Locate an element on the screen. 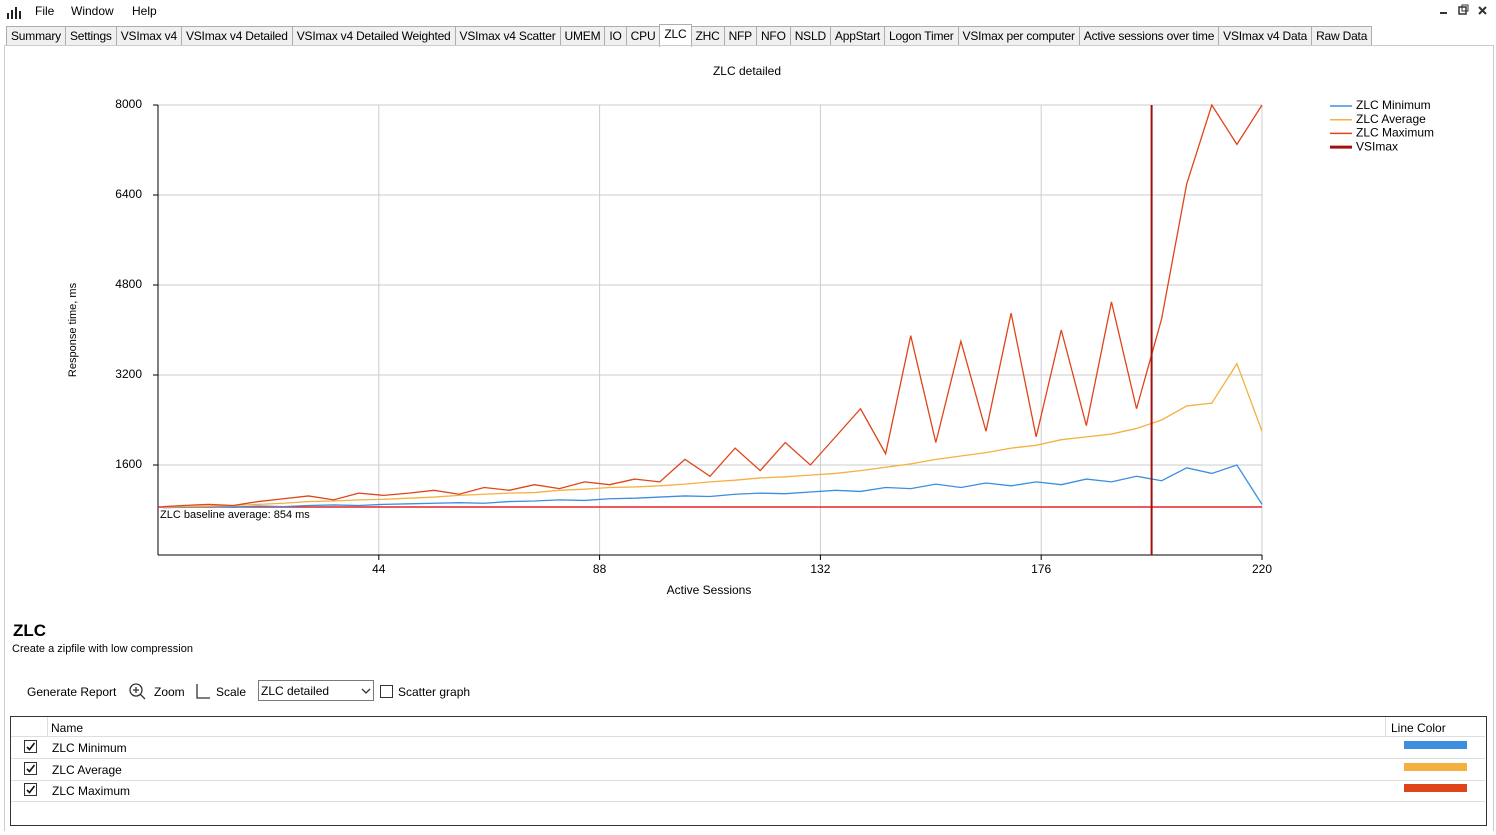 Image resolution: width=1496 pixels, height=835 pixels. tab: VSImax v4 Detailed Weighted is located at coordinates (373, 35).